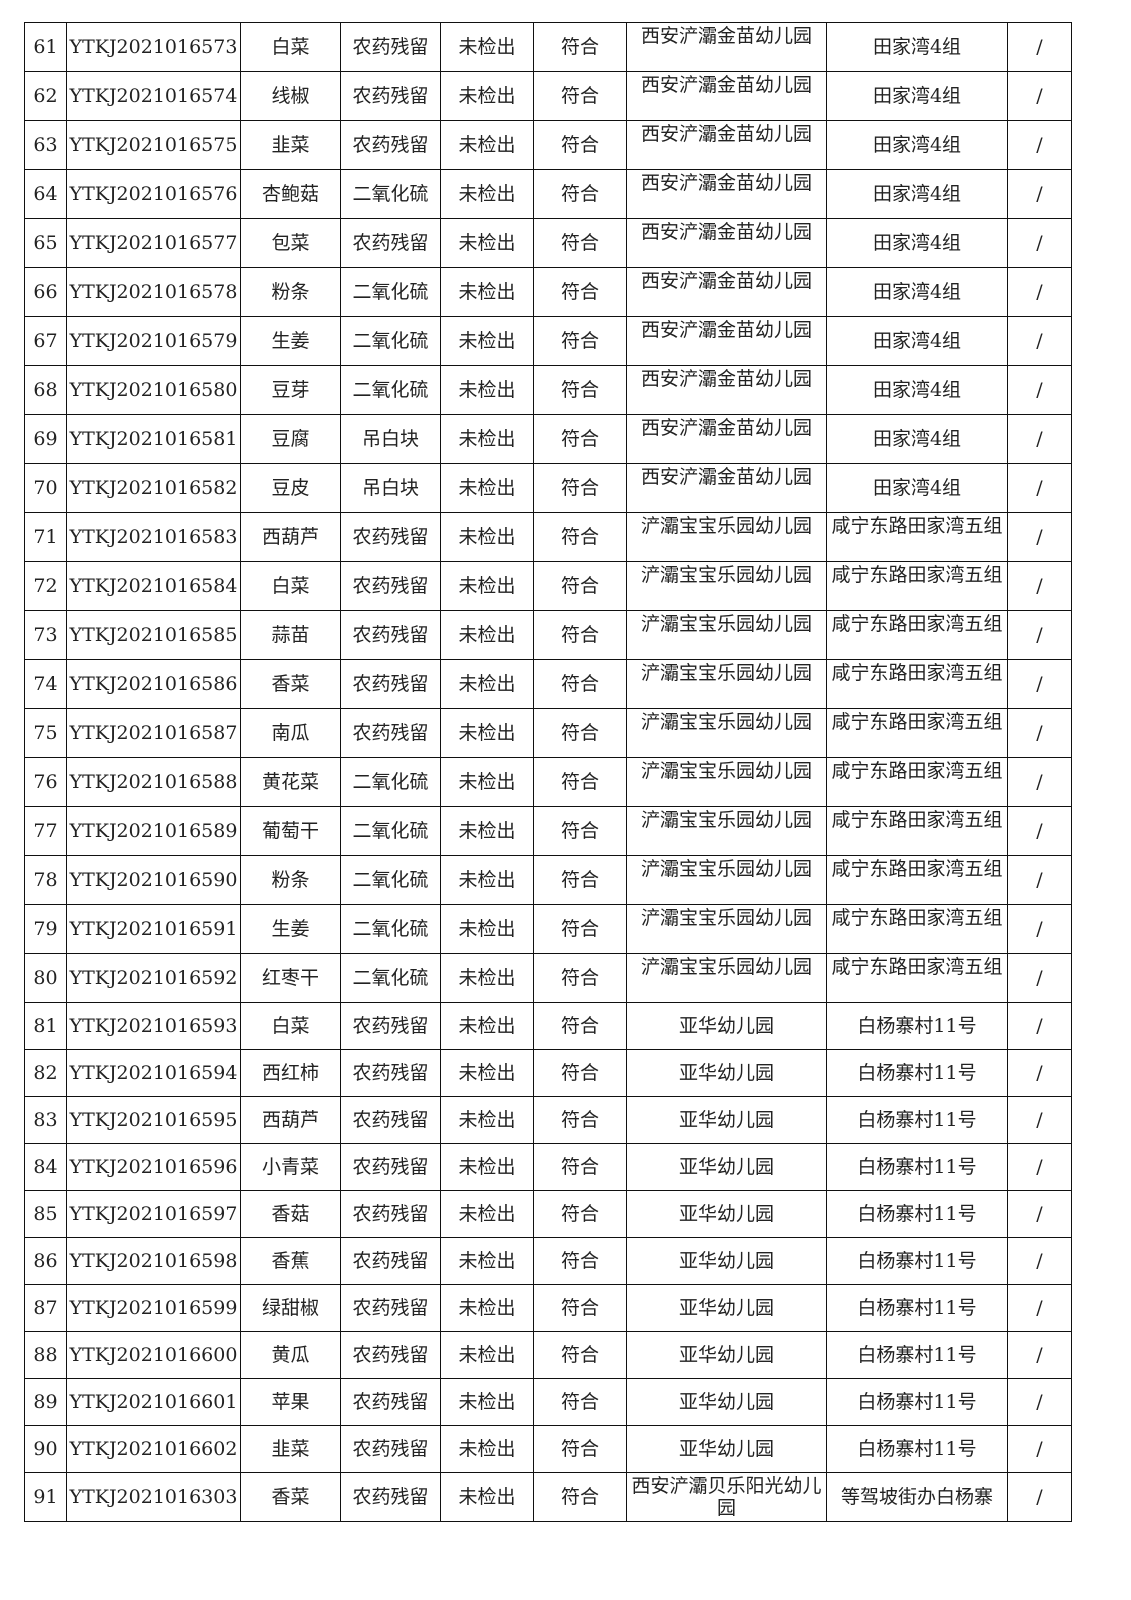  I want to click on row-number-cell: 67, so click(45, 341).